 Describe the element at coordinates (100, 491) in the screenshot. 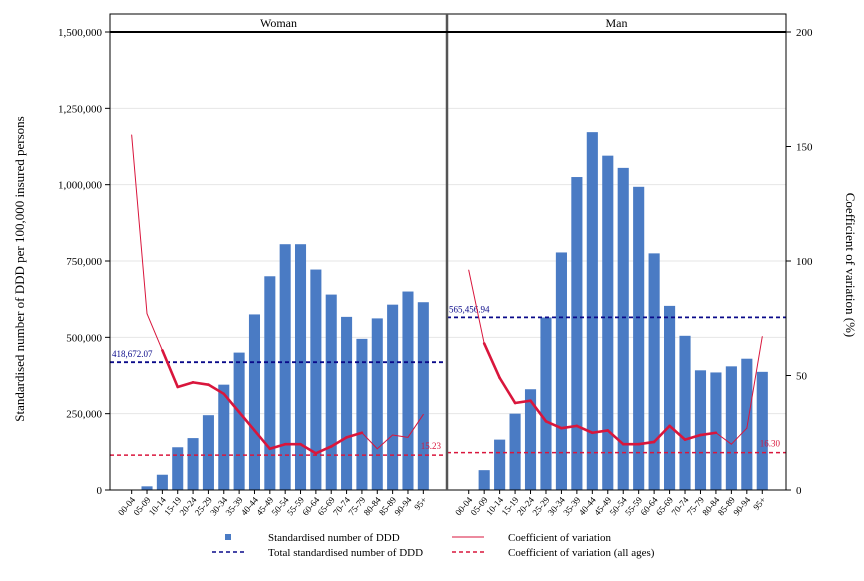

I see `y-tick-label: 0` at that location.